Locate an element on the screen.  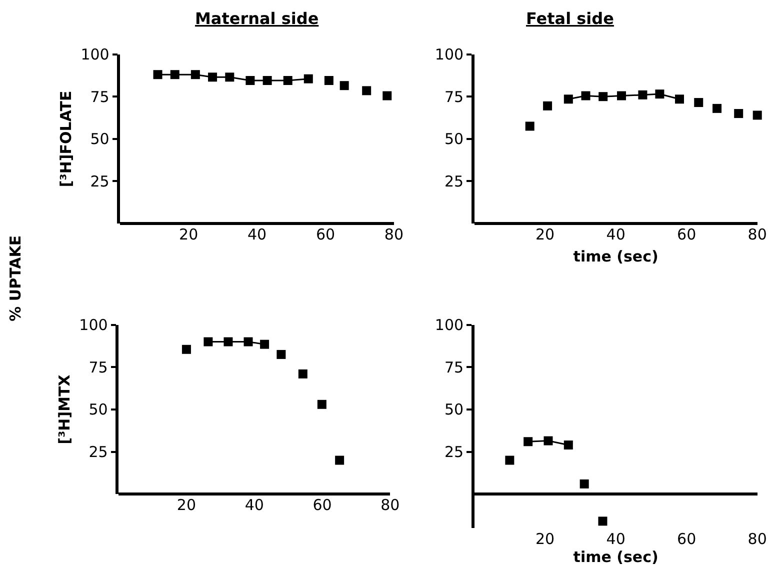
y-axis-title: [³H]FOLATE is located at coordinates (65, 139).